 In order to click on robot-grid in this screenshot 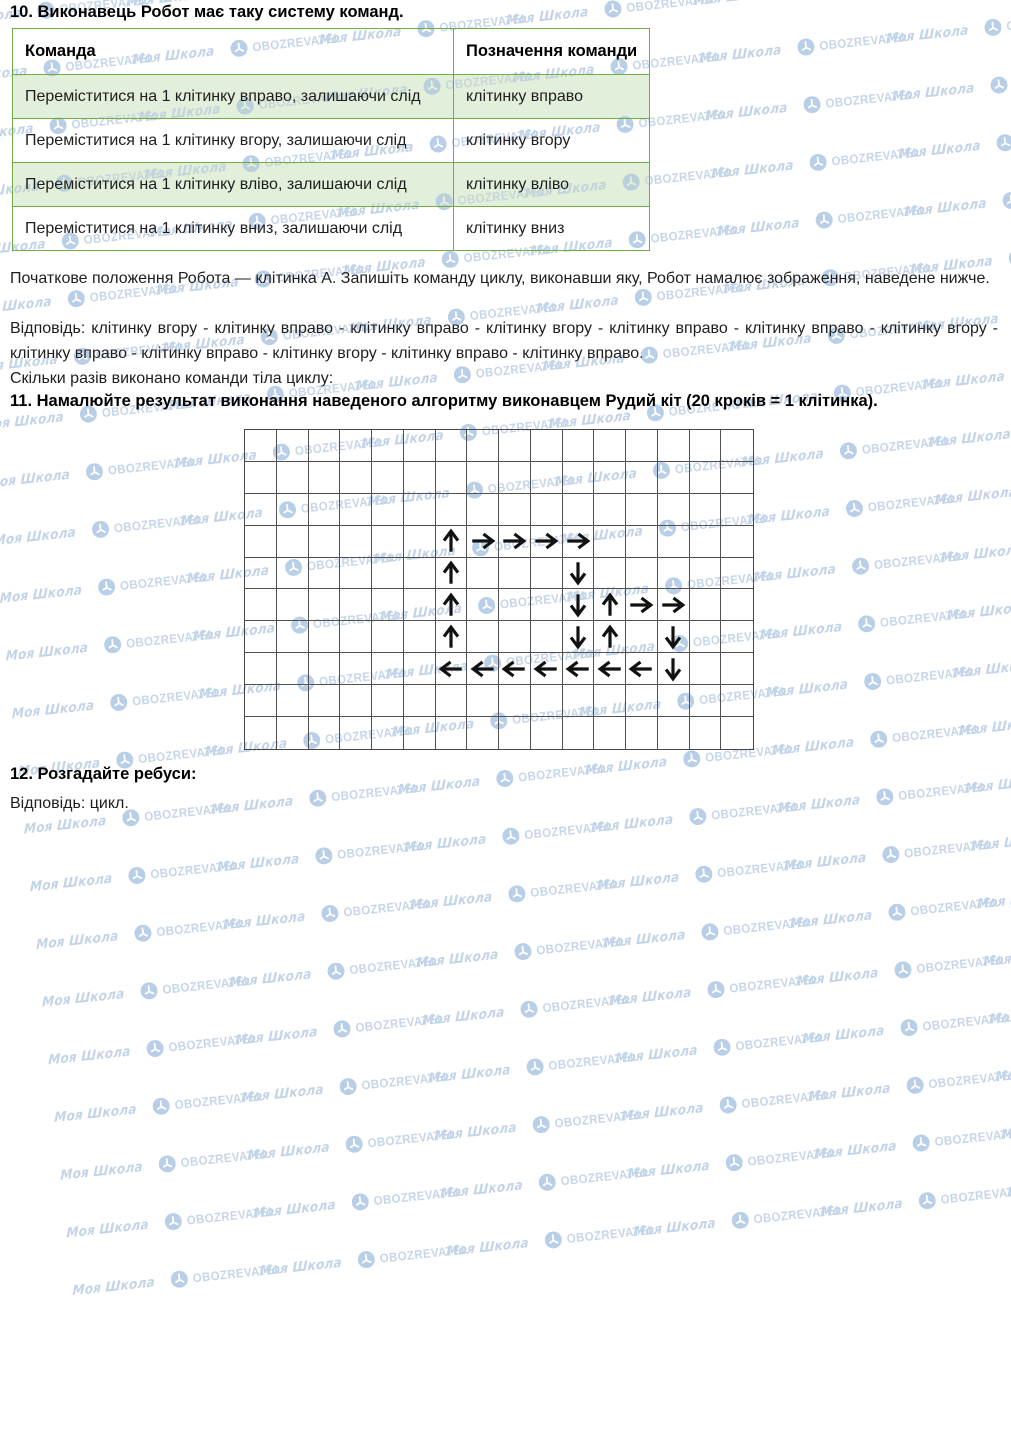, I will do `click(499, 589)`.